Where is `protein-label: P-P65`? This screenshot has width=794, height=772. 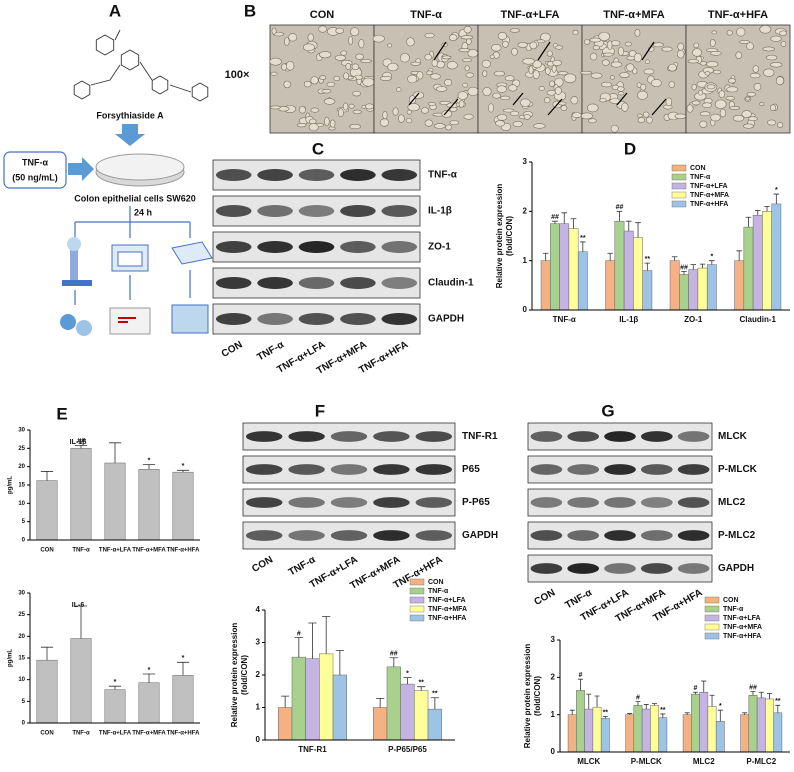
protein-label: P-P65 is located at coordinates (476, 502).